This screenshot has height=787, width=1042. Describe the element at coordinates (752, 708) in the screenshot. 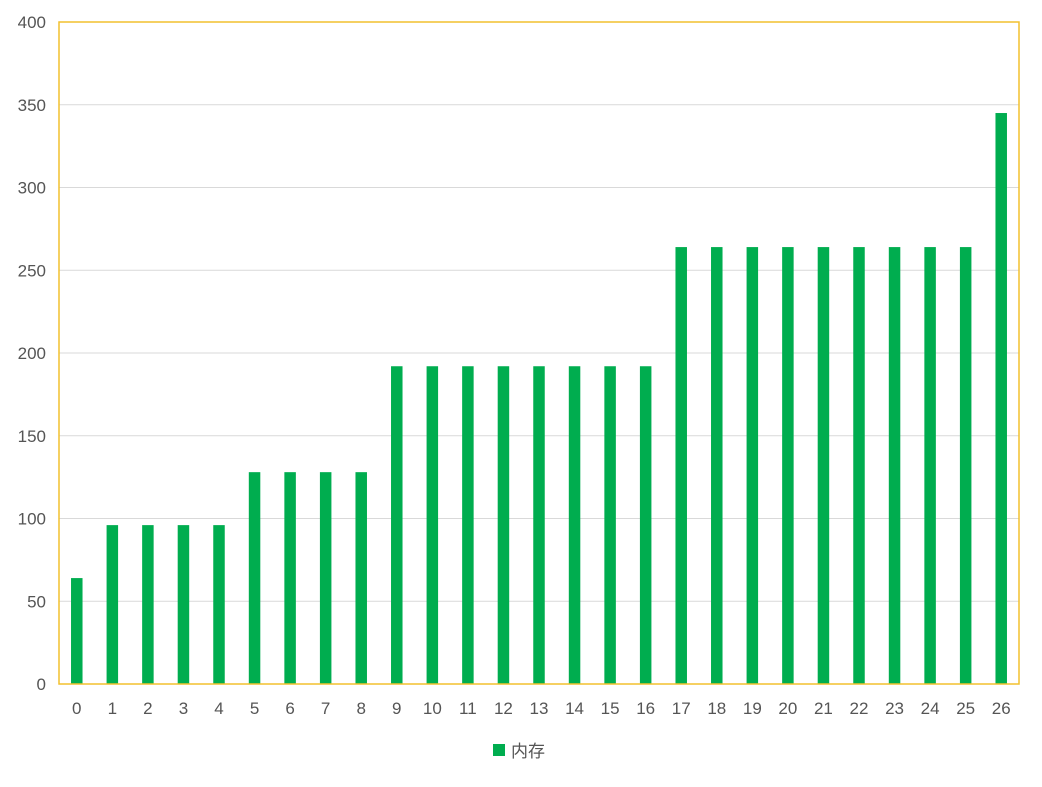

I see `x-tick-label: 19` at that location.